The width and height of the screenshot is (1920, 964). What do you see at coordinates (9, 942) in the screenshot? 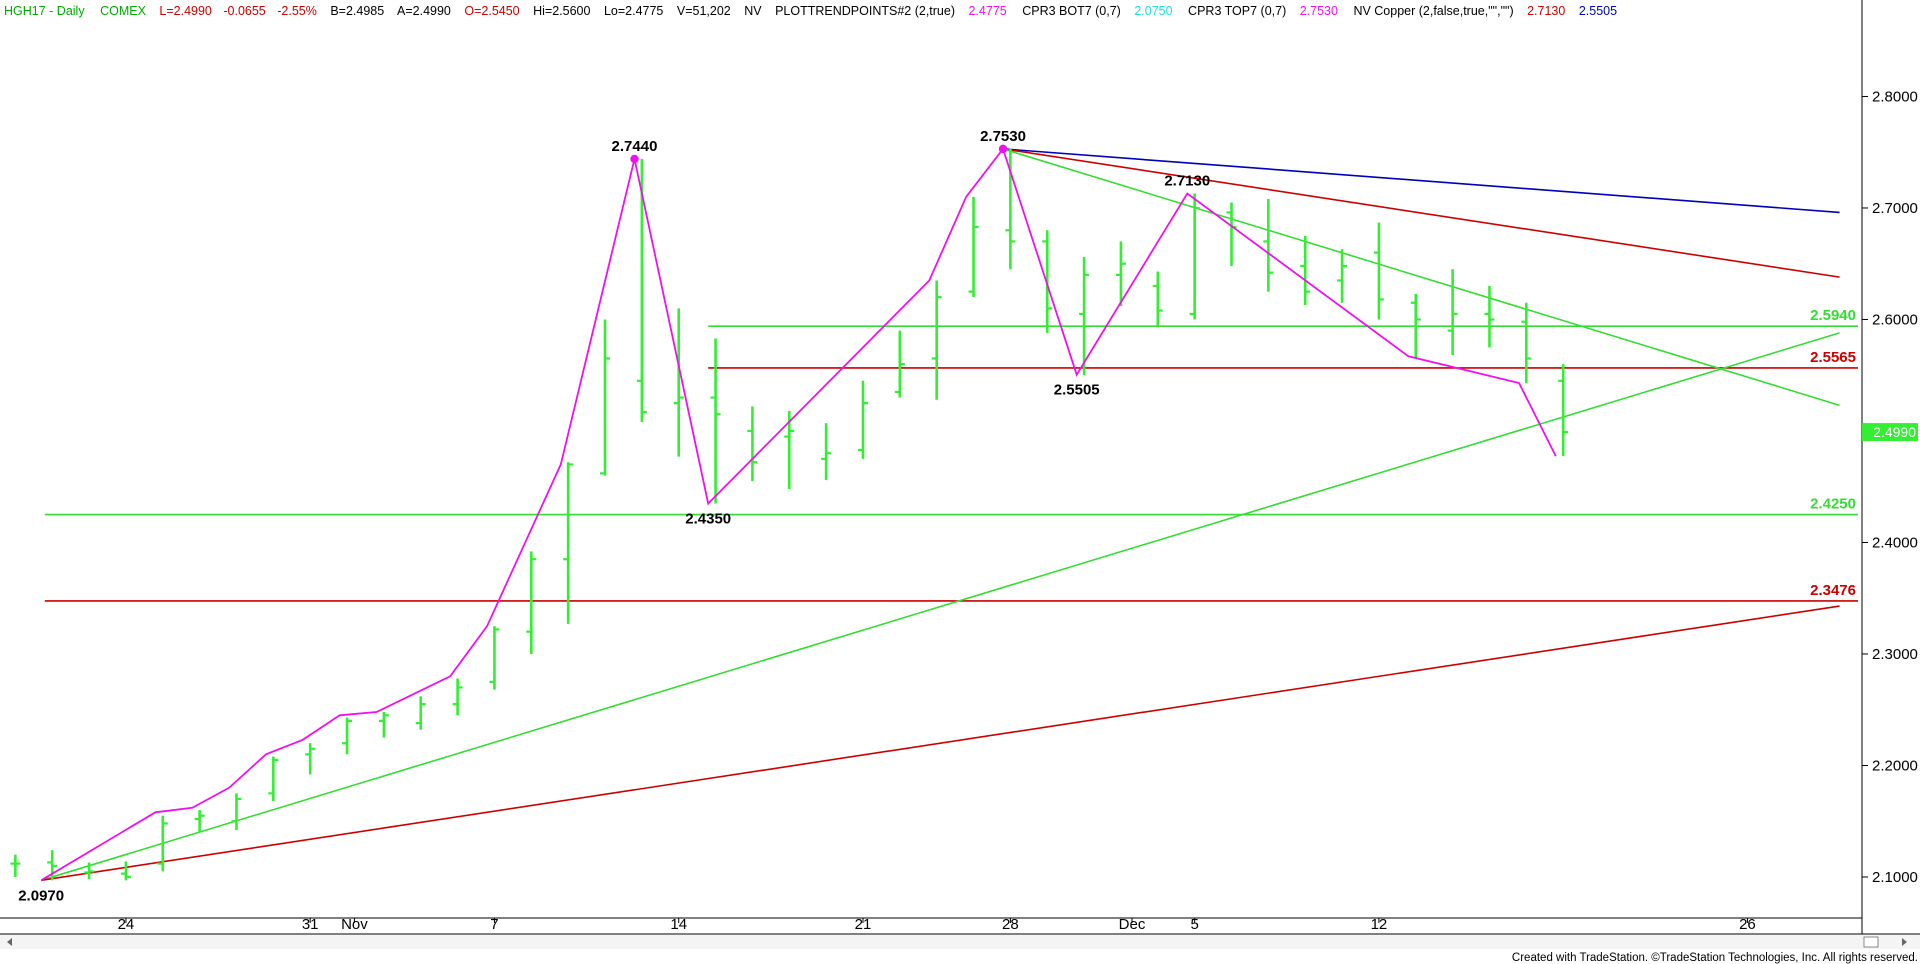
I see `scroll-left-icon` at bounding box center [9, 942].